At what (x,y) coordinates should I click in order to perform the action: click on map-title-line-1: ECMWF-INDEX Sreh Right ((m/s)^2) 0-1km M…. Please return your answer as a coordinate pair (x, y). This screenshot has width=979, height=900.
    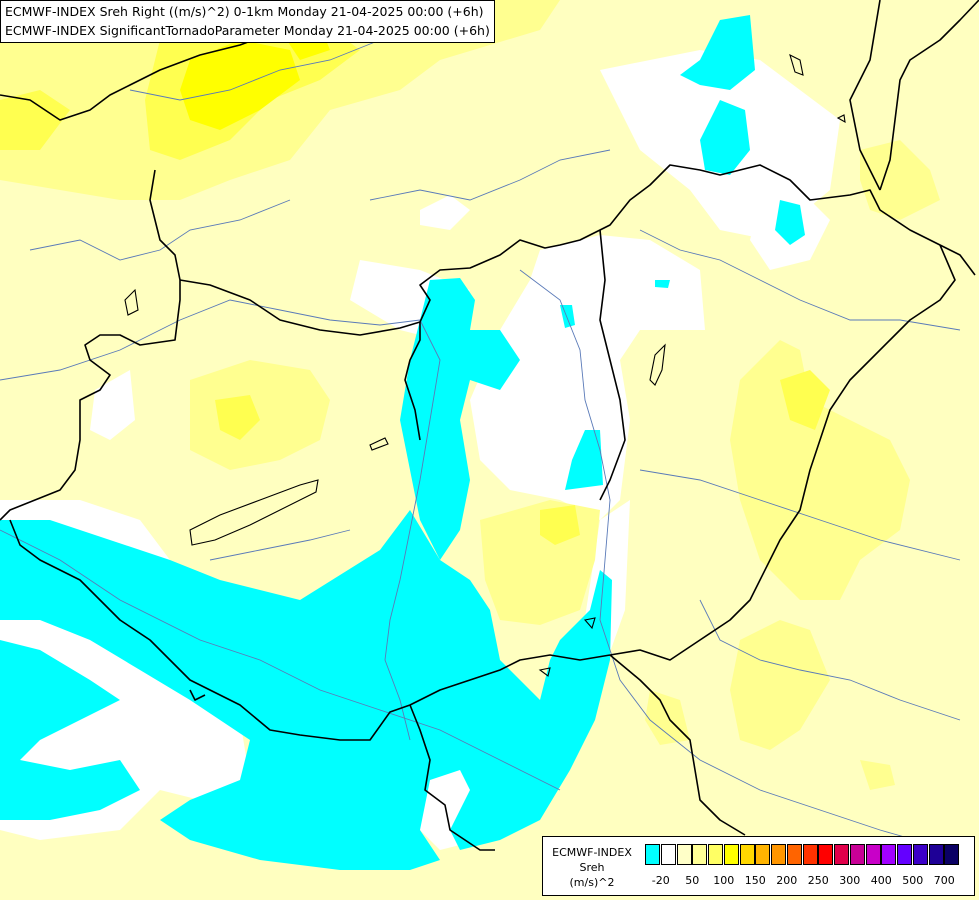
    Looking at the image, I should click on (244, 11).